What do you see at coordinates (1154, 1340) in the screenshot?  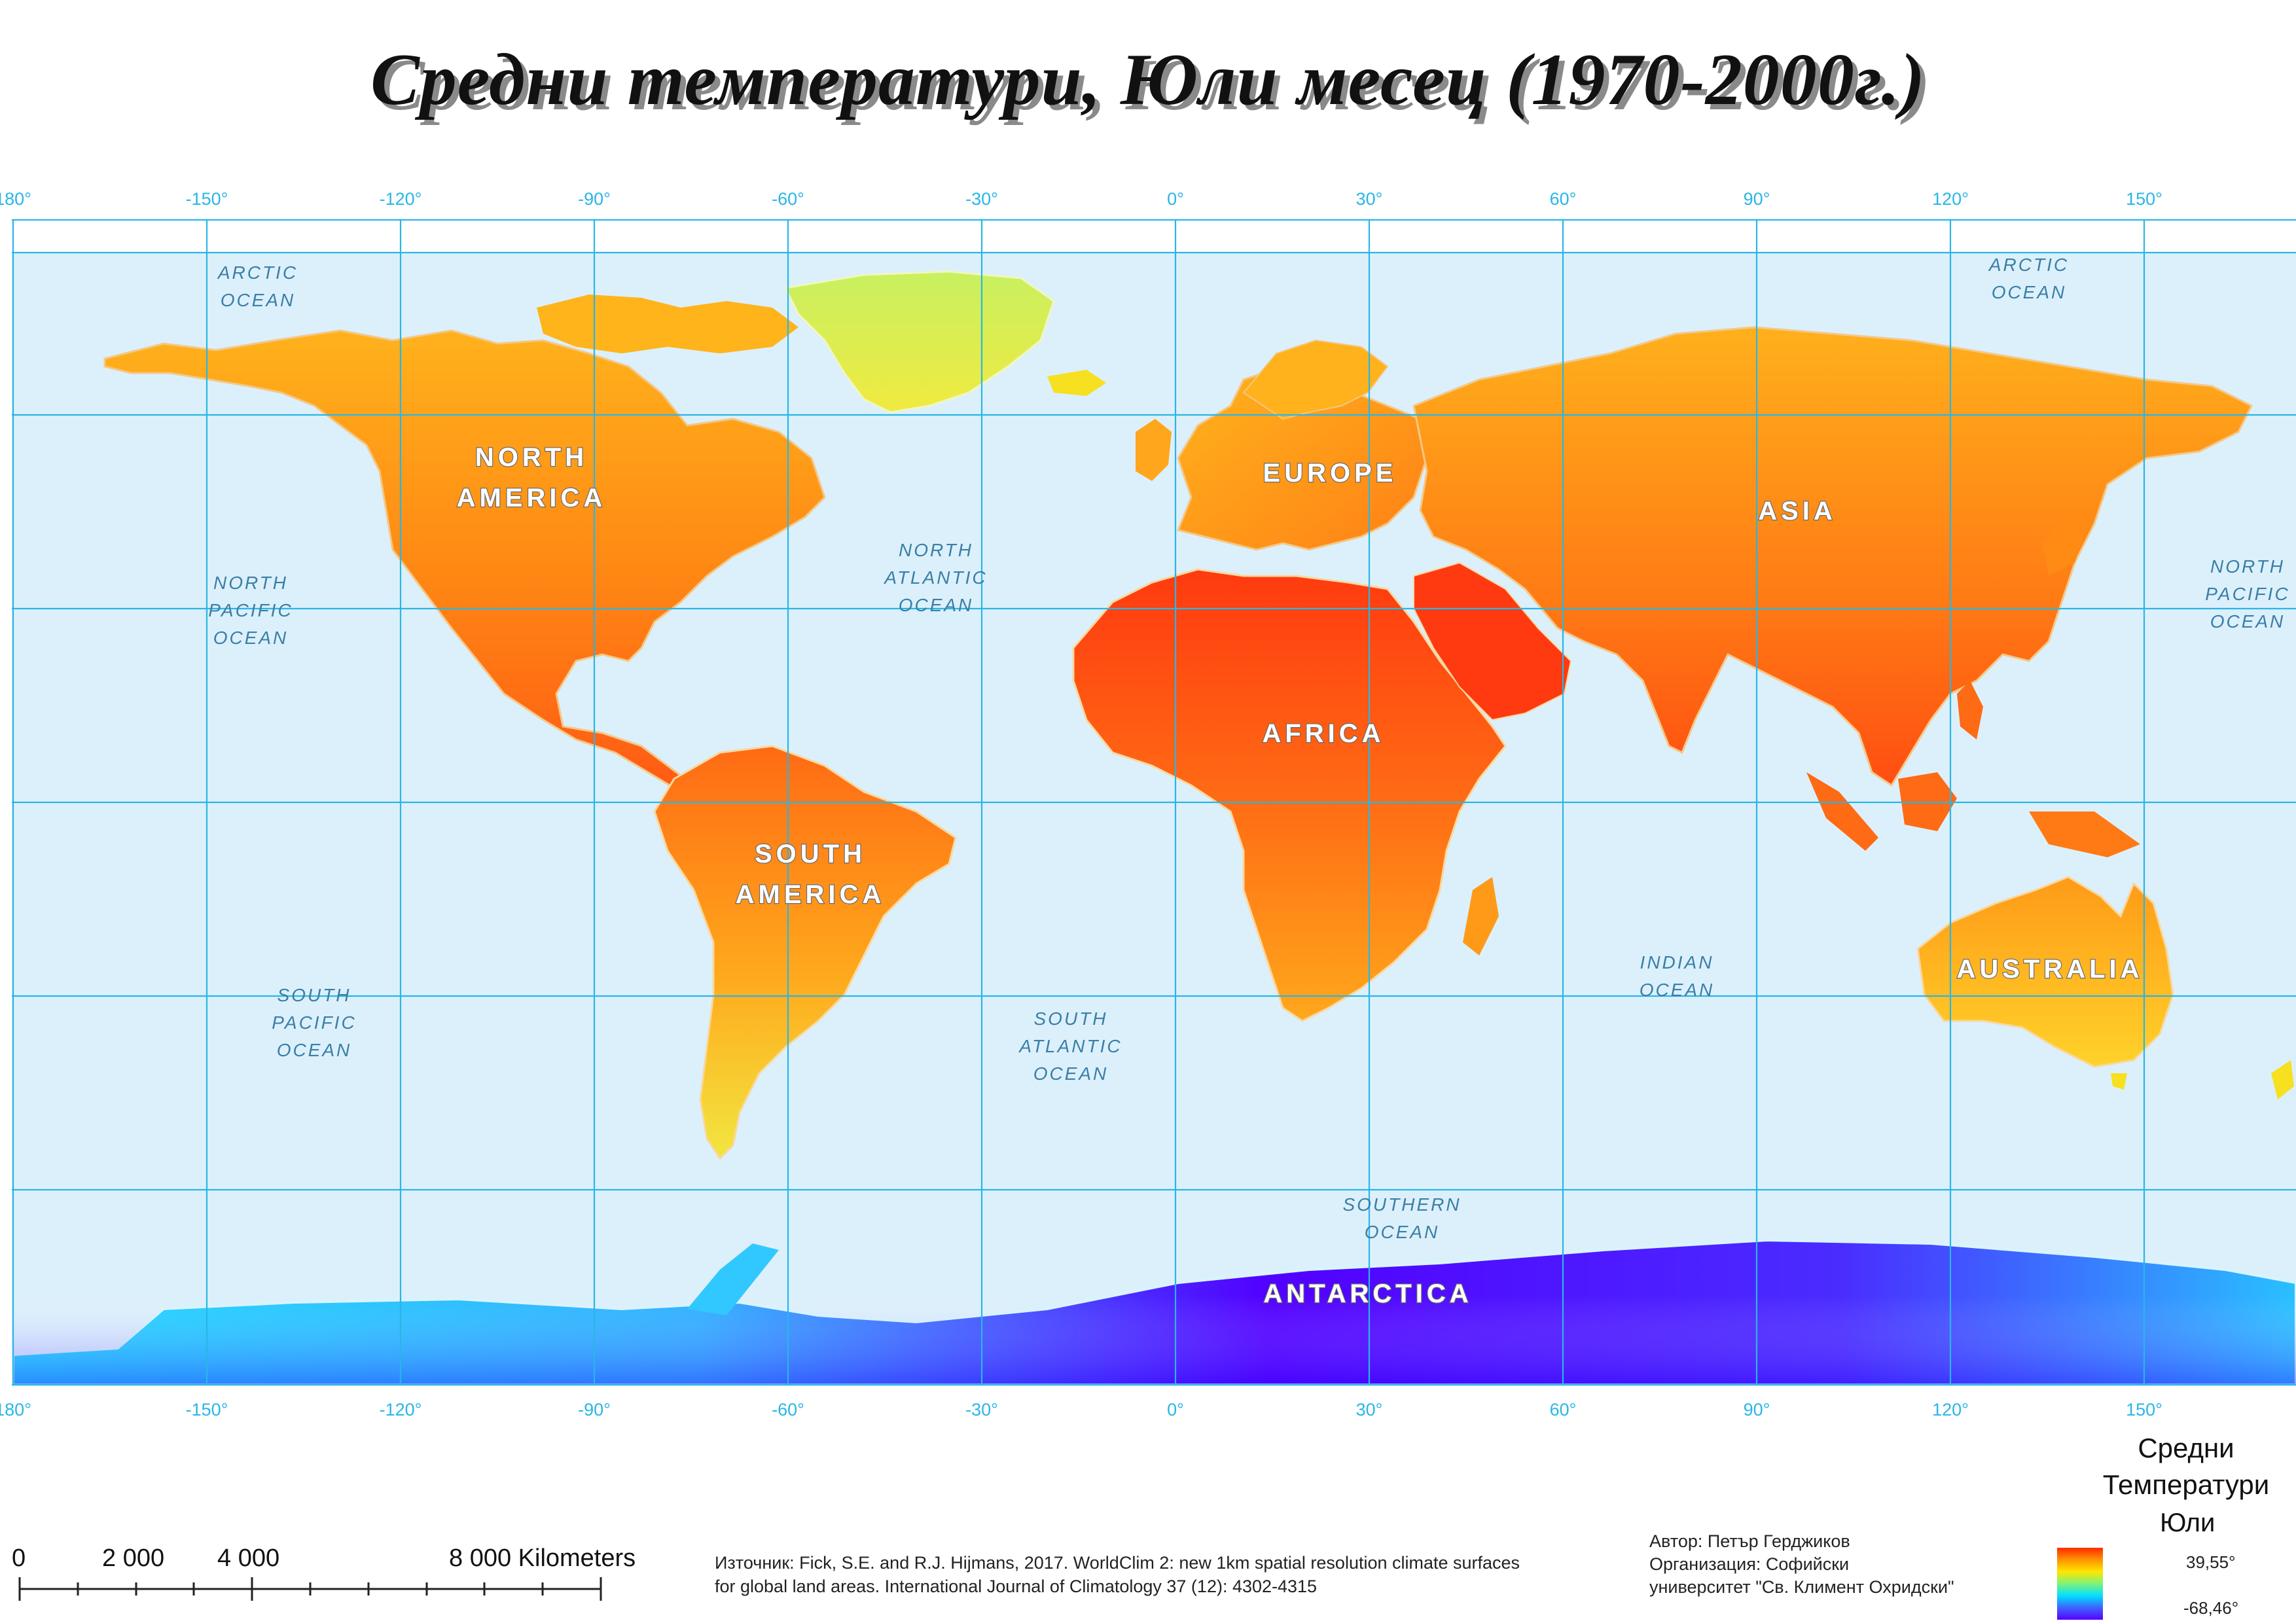 I see `antarctica-shade` at bounding box center [1154, 1340].